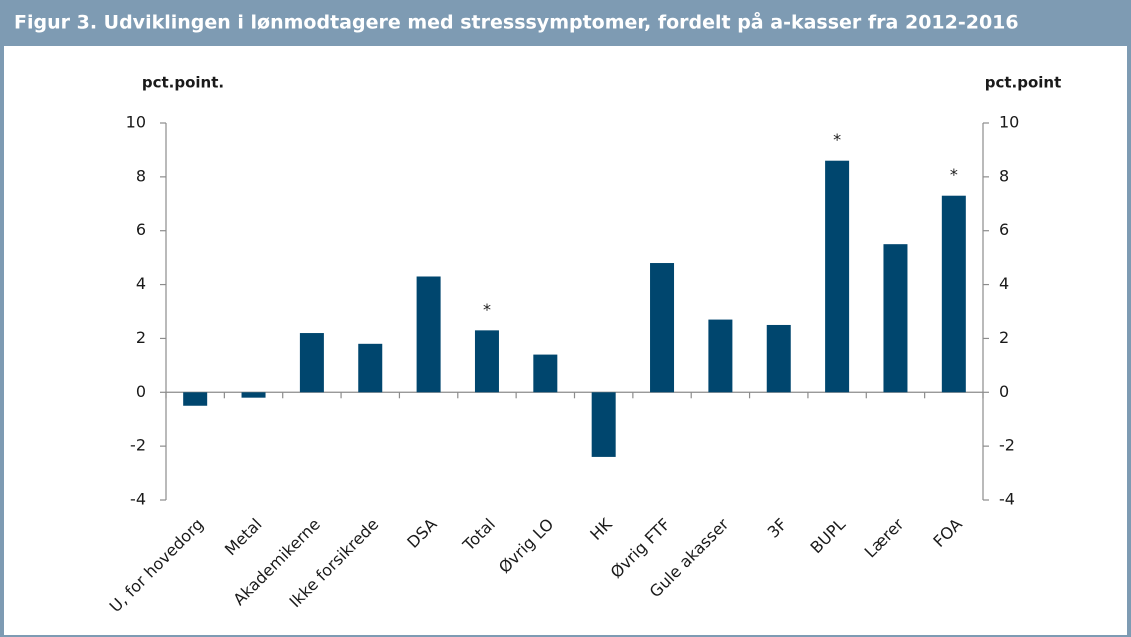 The width and height of the screenshot is (1131, 637). I want to click on y2-tick-label: 10, so click(1009, 122).